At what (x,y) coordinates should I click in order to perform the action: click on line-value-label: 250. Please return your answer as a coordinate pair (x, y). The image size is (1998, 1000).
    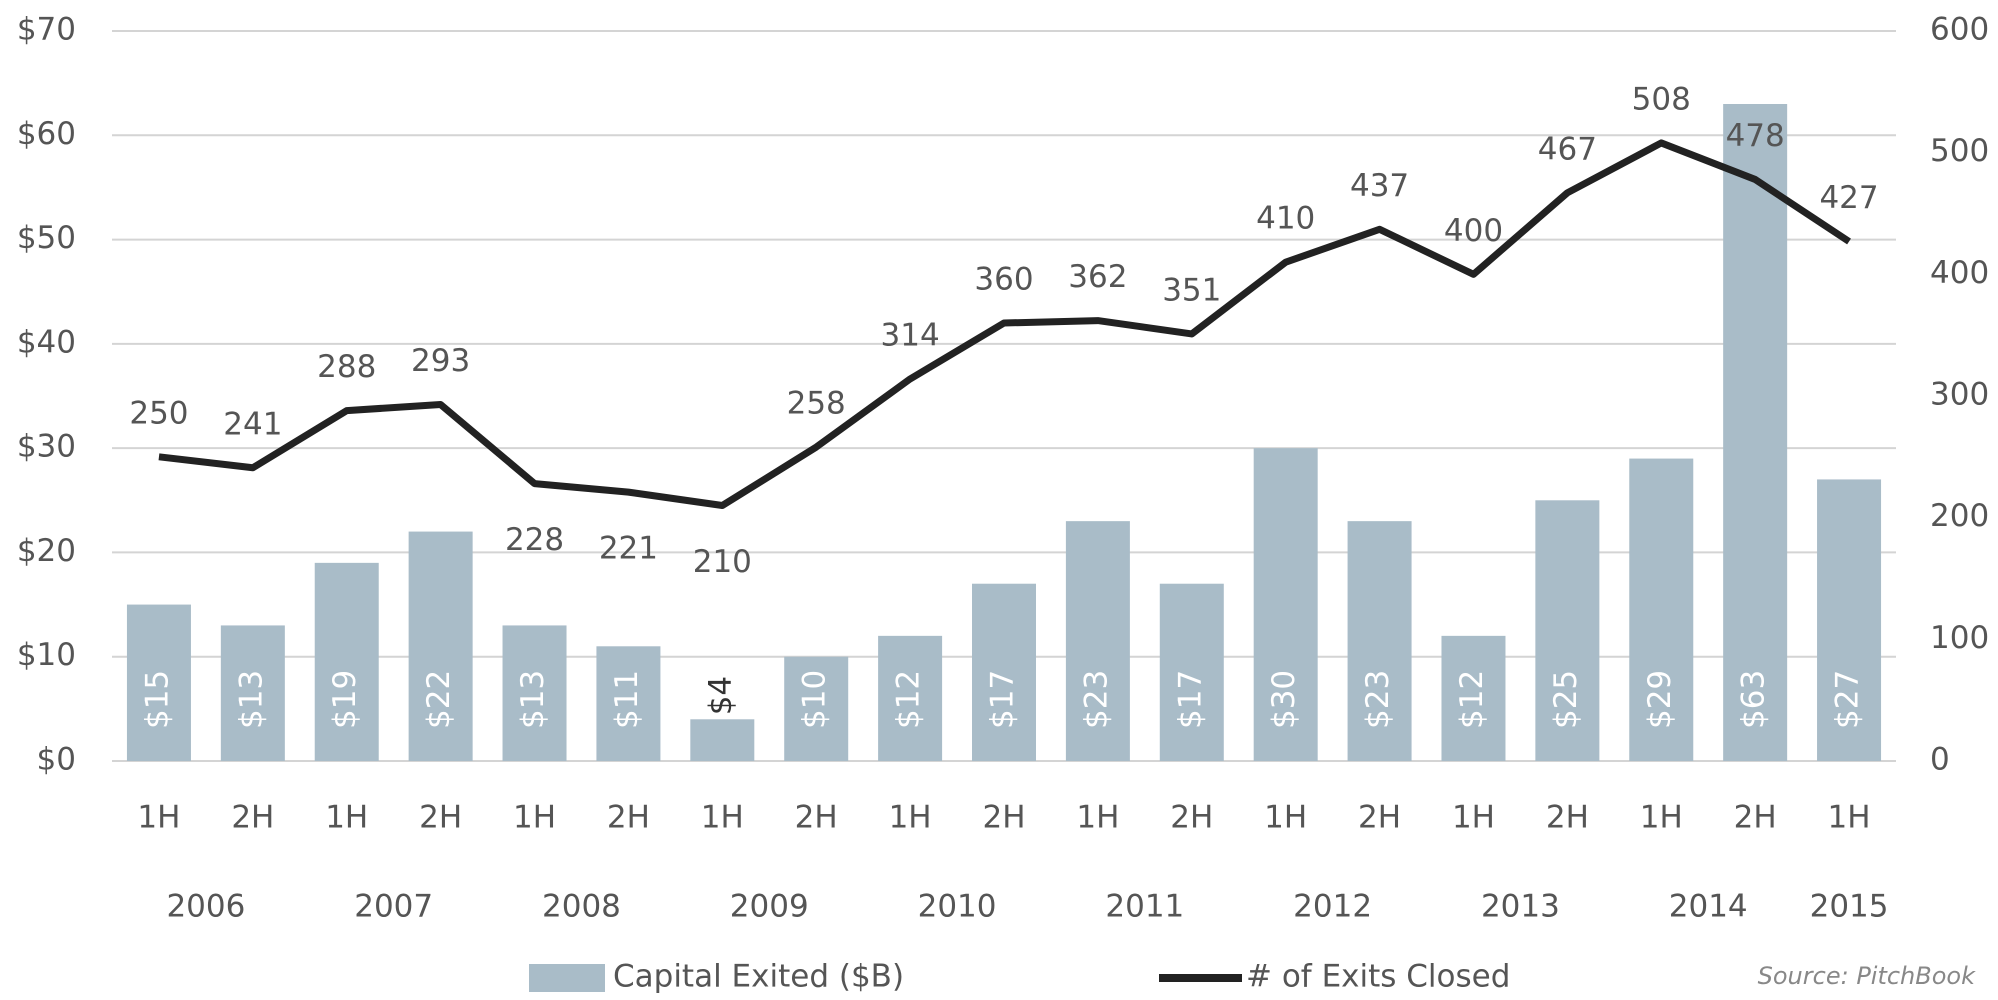
    Looking at the image, I should click on (158, 413).